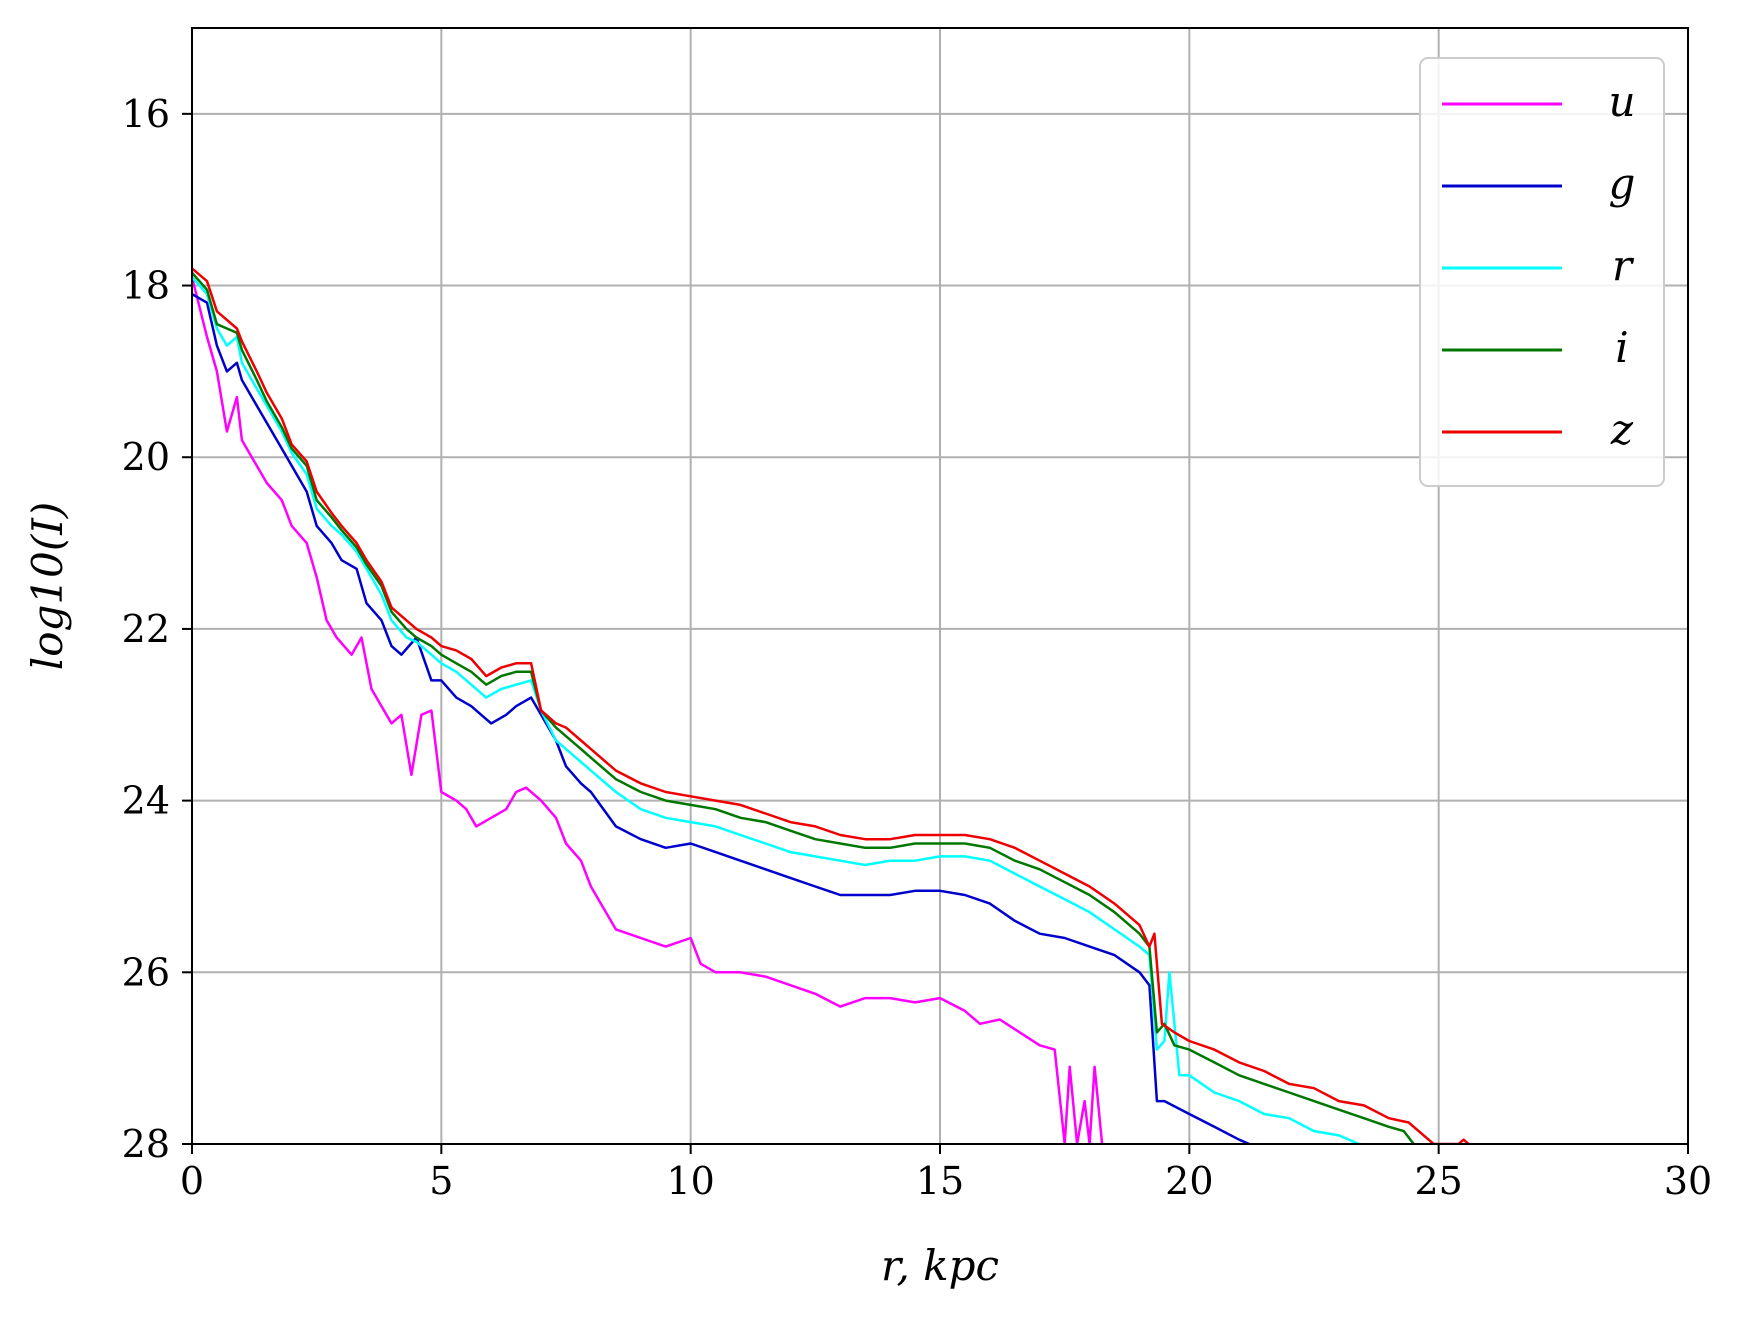 The image size is (1737, 1317). I want to click on legend-label-r: r, so click(1623, 265).